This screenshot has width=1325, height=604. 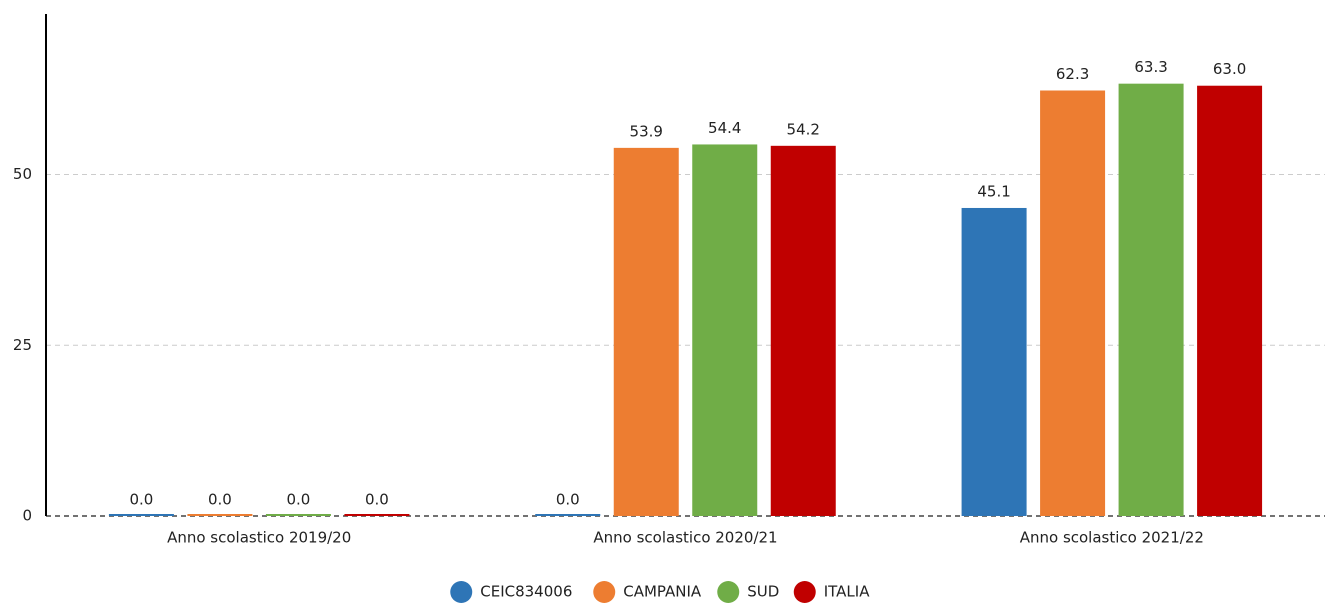 I want to click on legend-label: CEIC834006, so click(x=526, y=592).